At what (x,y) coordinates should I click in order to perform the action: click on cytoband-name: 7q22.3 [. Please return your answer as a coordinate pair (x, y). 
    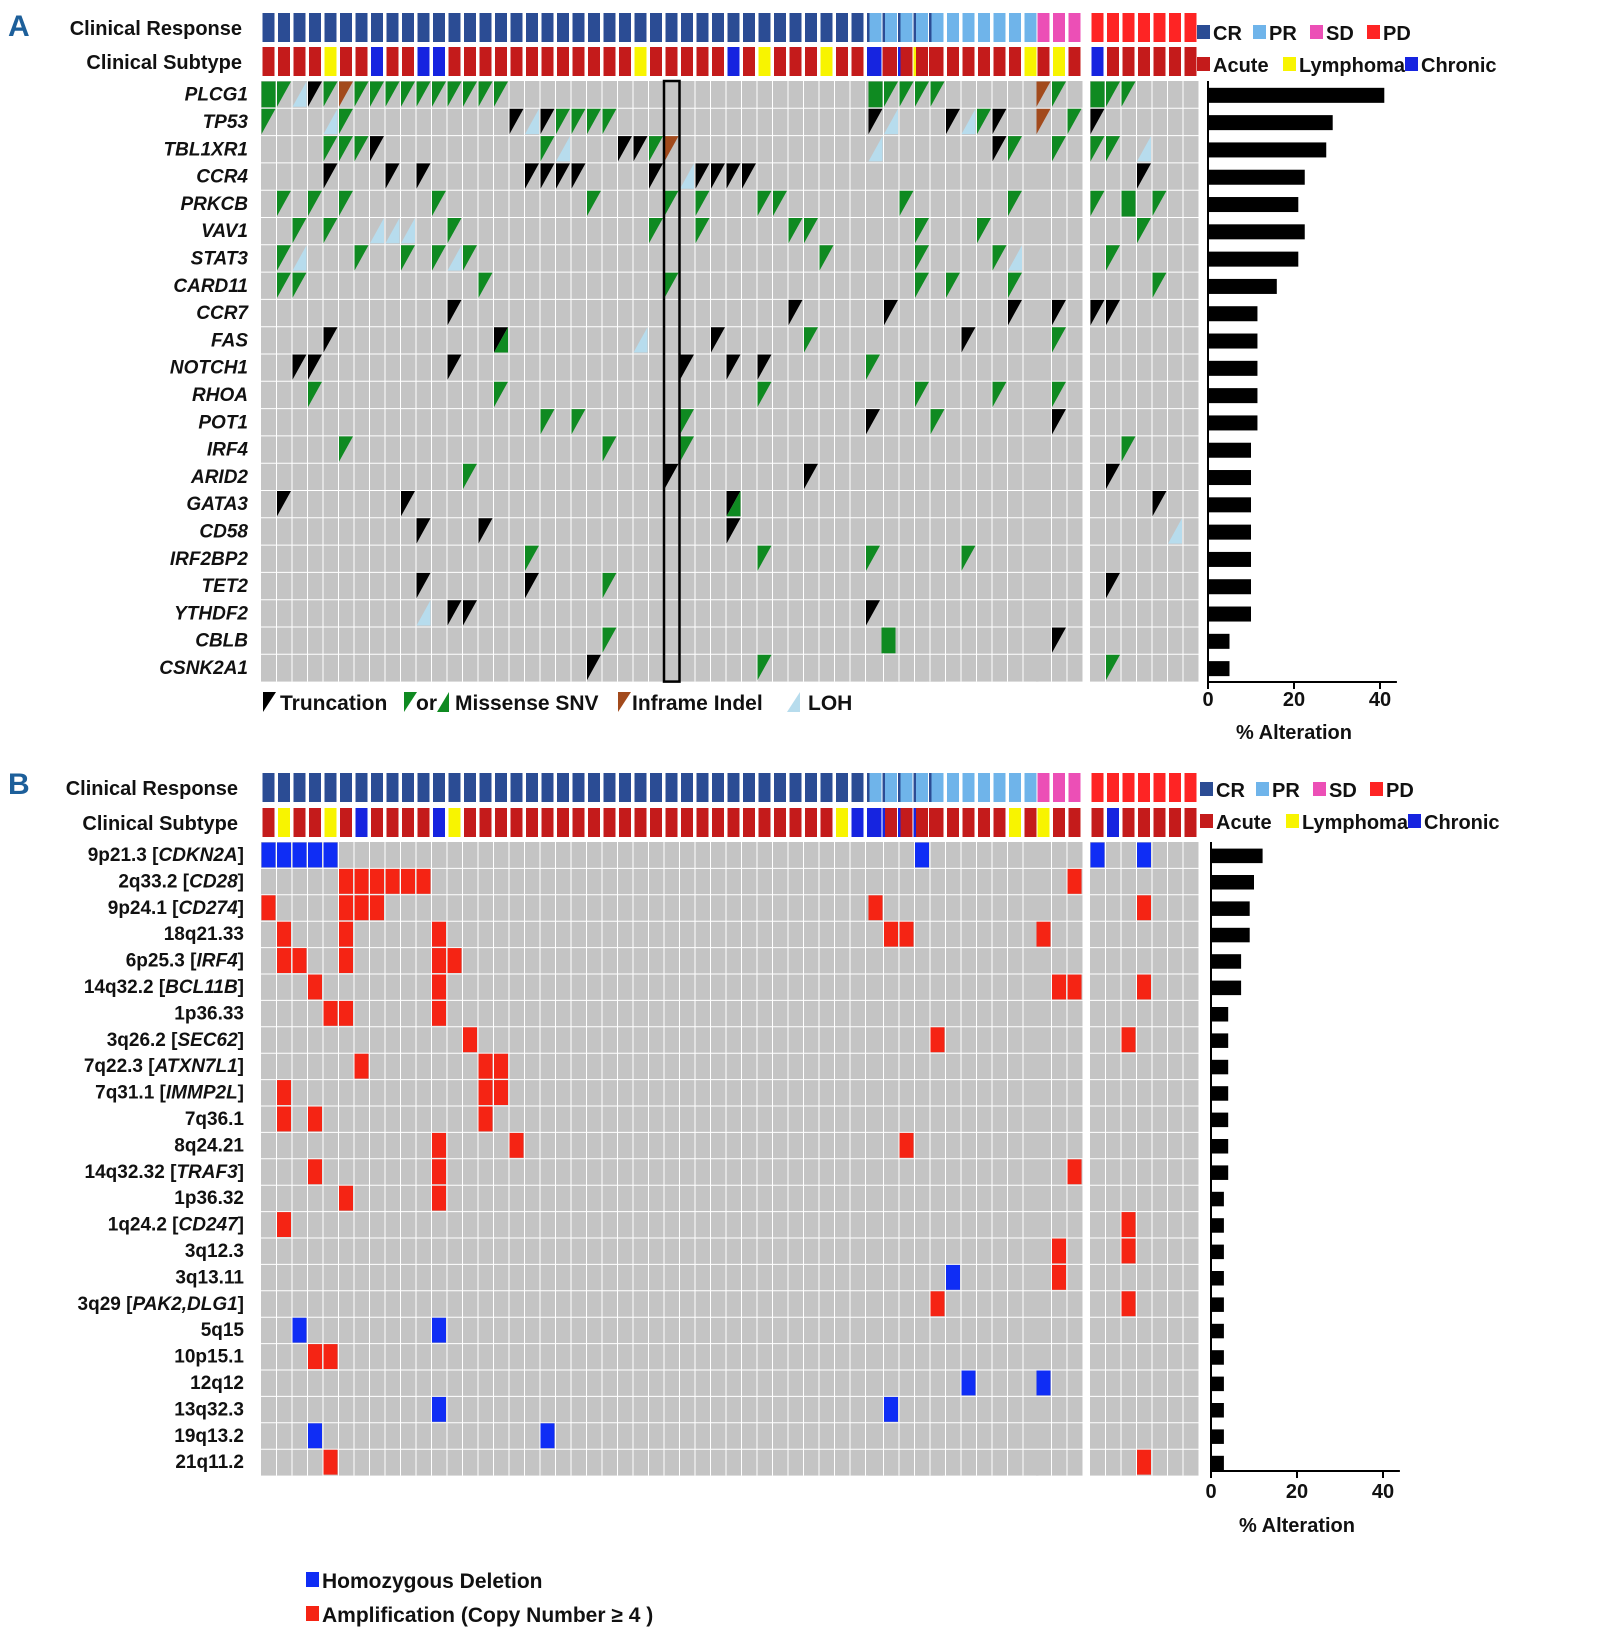
    Looking at the image, I should click on (119, 1066).